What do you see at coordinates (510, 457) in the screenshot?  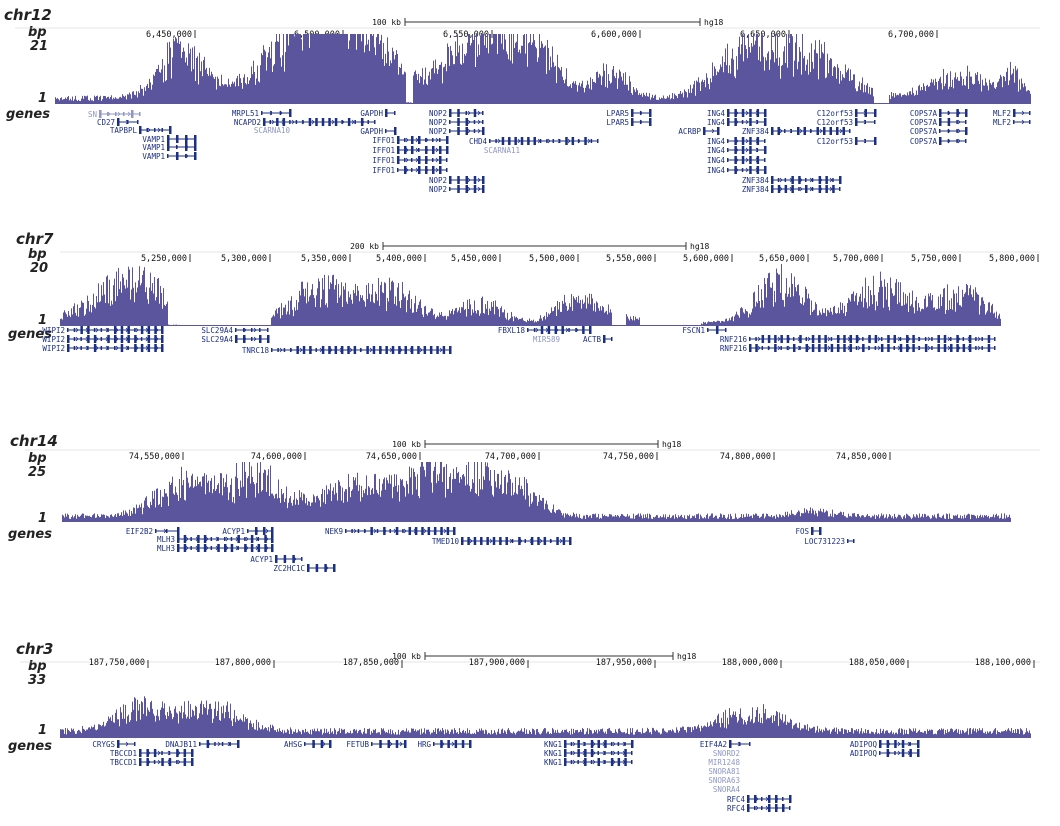 I see `tick-label: 74,700,000` at bounding box center [510, 457].